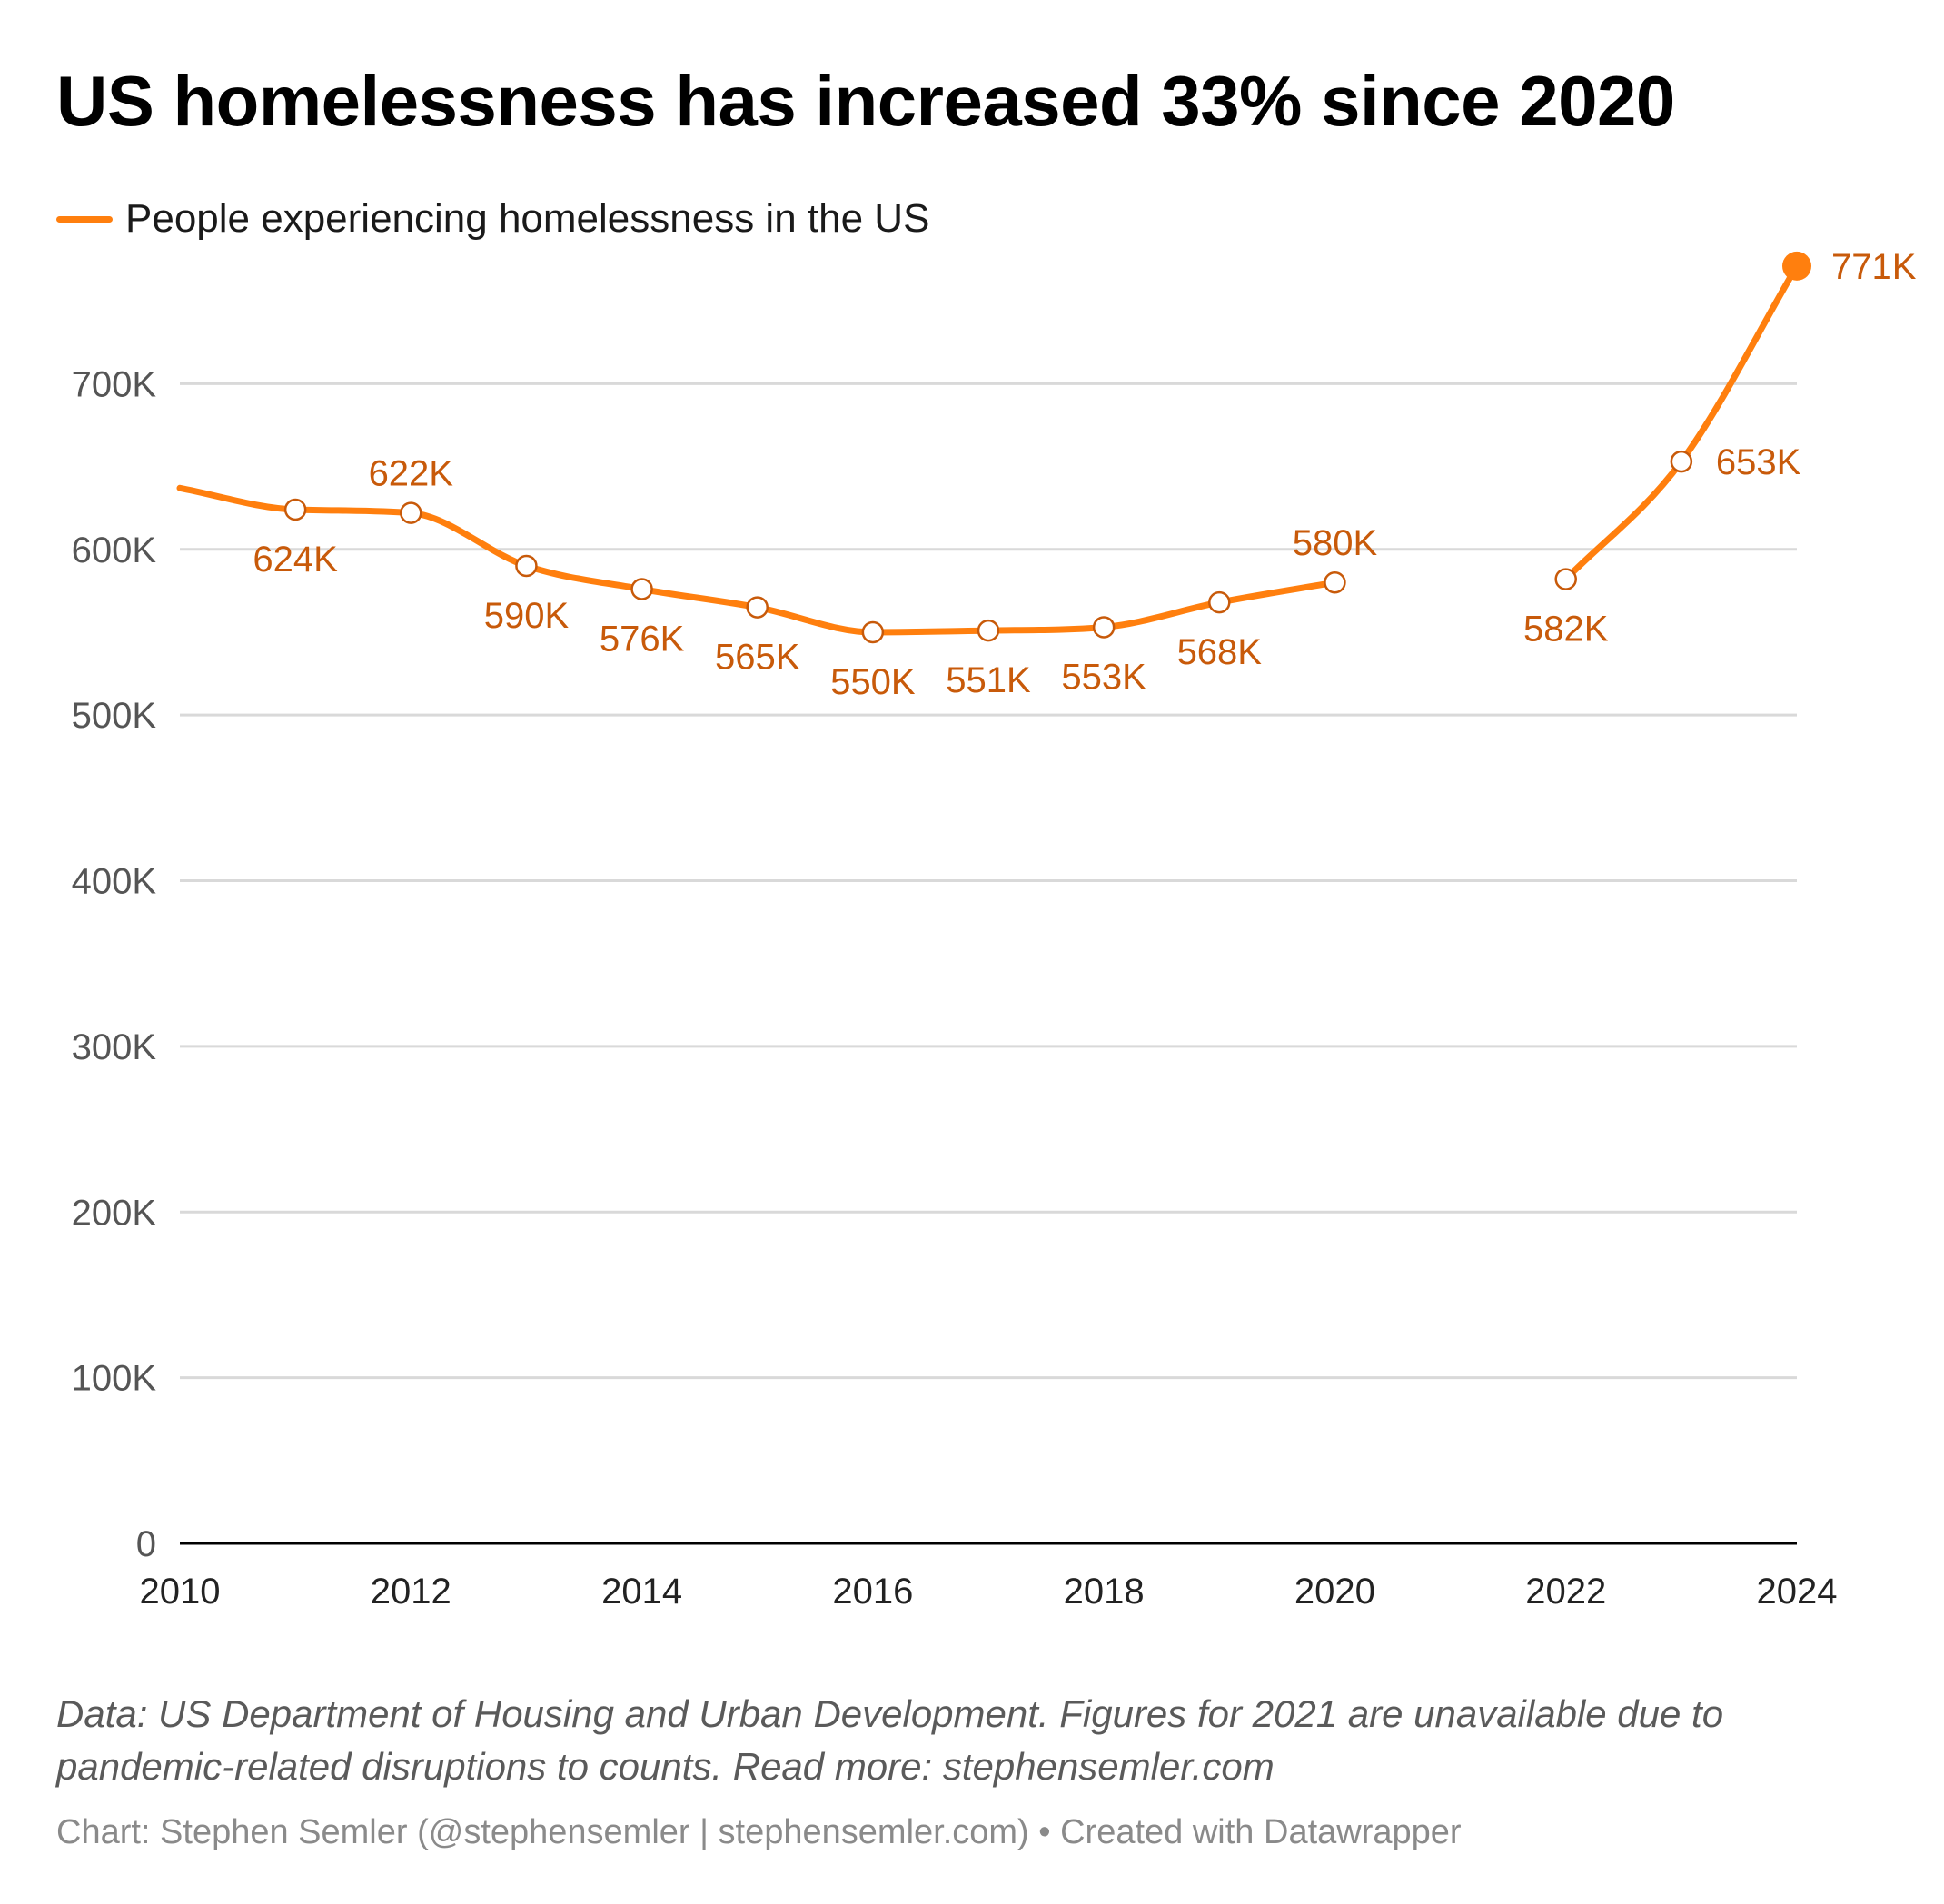 The width and height of the screenshot is (1944, 1904). Describe the element at coordinates (873, 682) in the screenshot. I see `data-label: 550K` at that location.